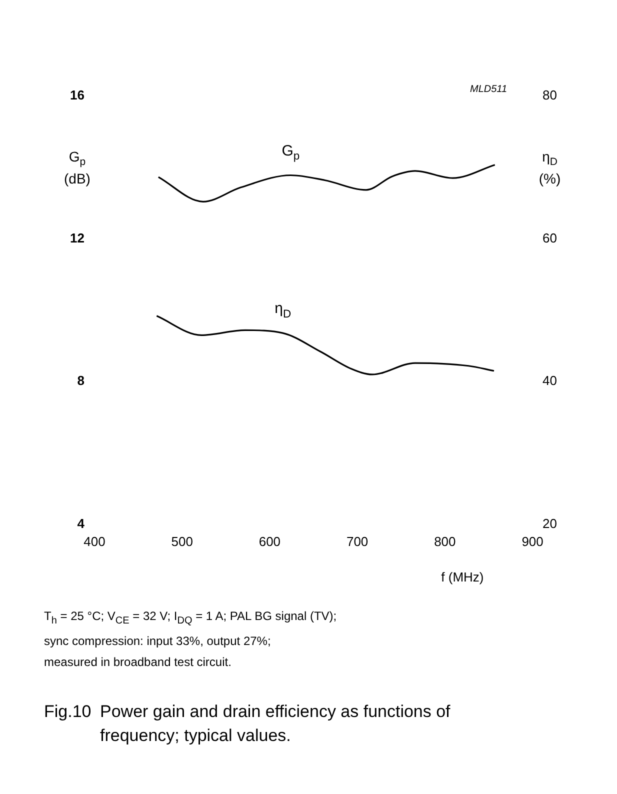 The image size is (617, 794). I want to click on x-axis-title: f (MHz), so click(462, 577).